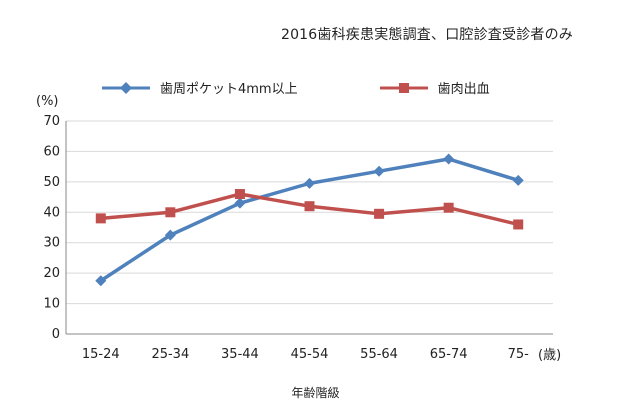 The image size is (631, 417). I want to click on x-tick-label: 55-64, so click(379, 354).